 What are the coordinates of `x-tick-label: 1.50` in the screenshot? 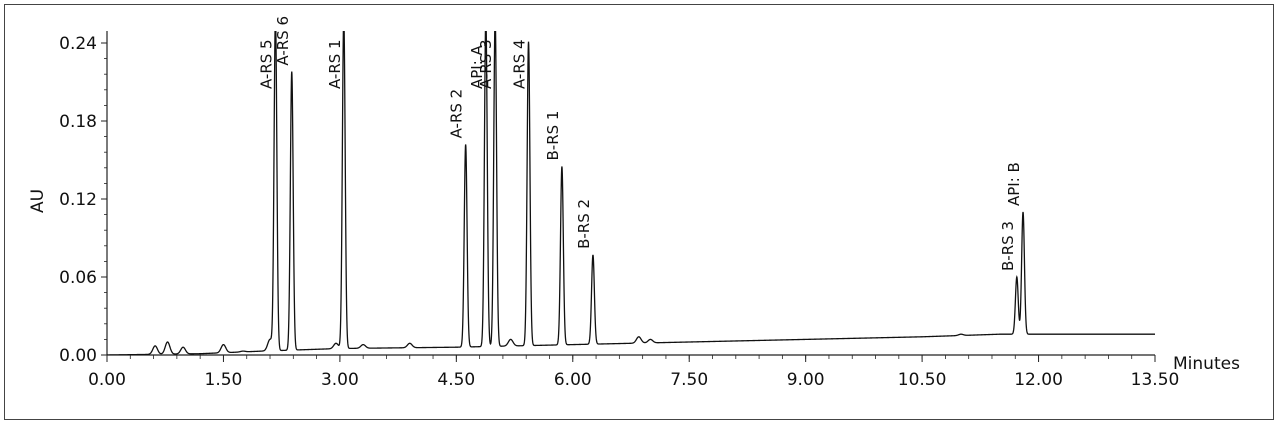 It's located at (224, 380).